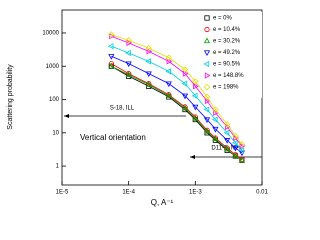 The height and width of the screenshot is (240, 320). What do you see at coordinates (58, 167) in the screenshot?
I see `y-tick-label: 1` at bounding box center [58, 167].